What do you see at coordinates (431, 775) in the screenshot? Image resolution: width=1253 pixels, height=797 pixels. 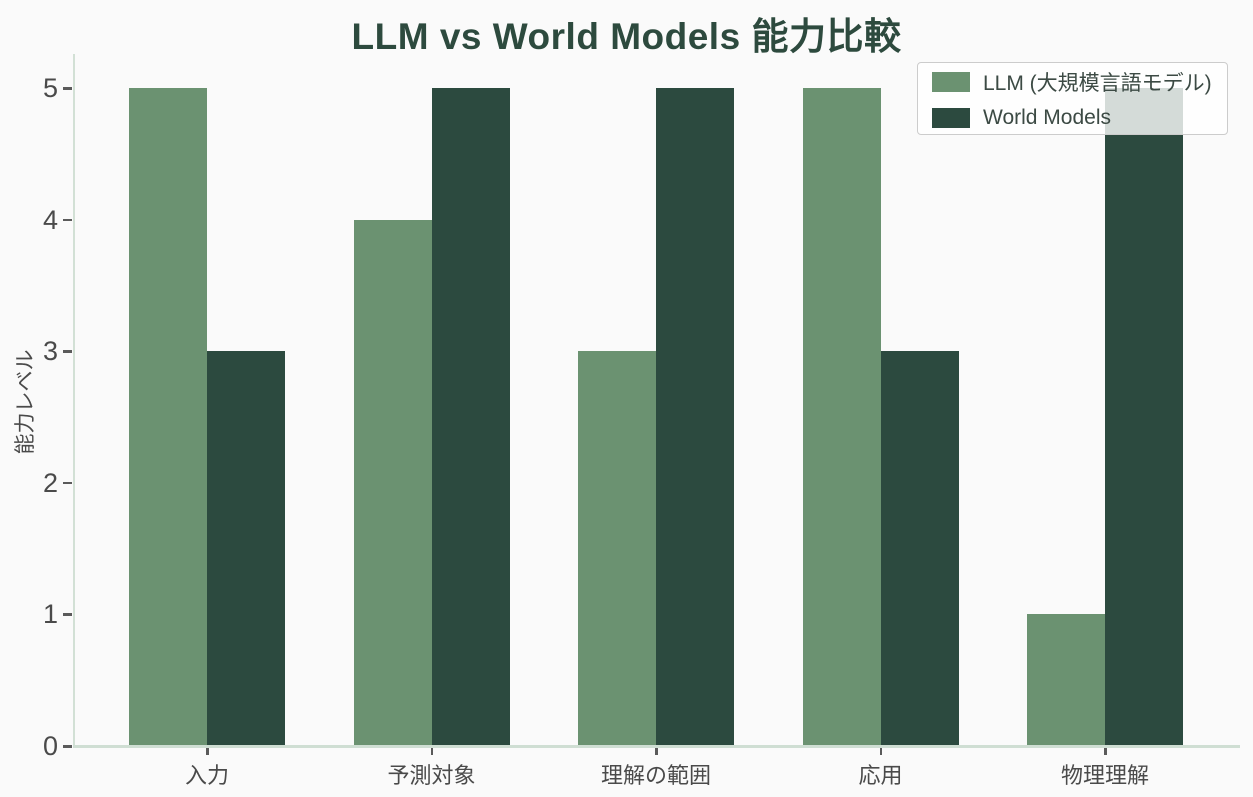 I see `x-tick-label-1: 予測対象` at bounding box center [431, 775].